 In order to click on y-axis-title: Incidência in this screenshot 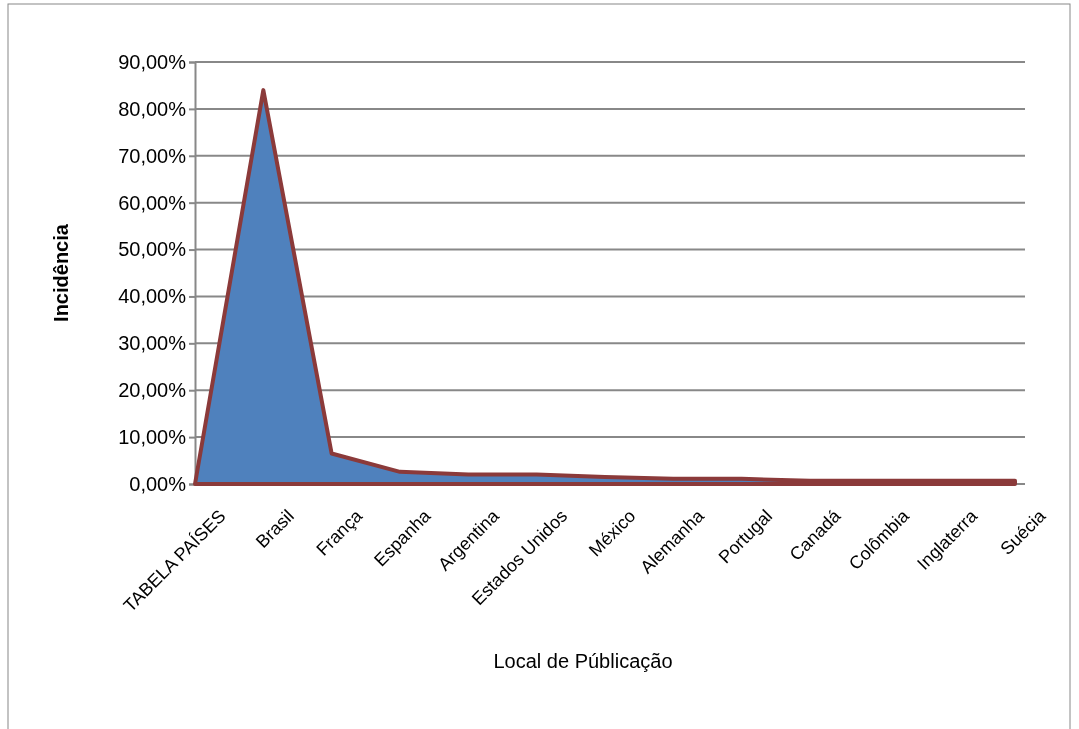, I will do `click(61, 272)`.